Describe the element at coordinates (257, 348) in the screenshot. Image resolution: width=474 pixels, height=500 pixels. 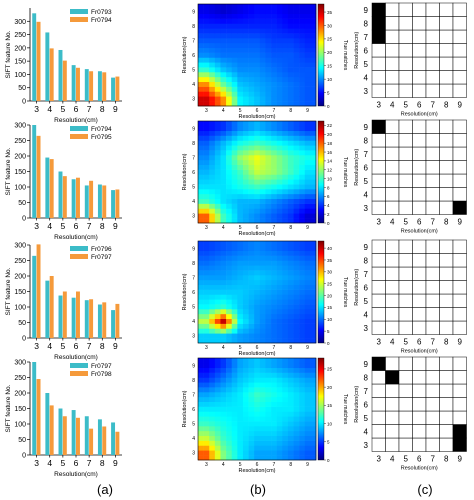
I see `x-tick-label: 6` at that location.